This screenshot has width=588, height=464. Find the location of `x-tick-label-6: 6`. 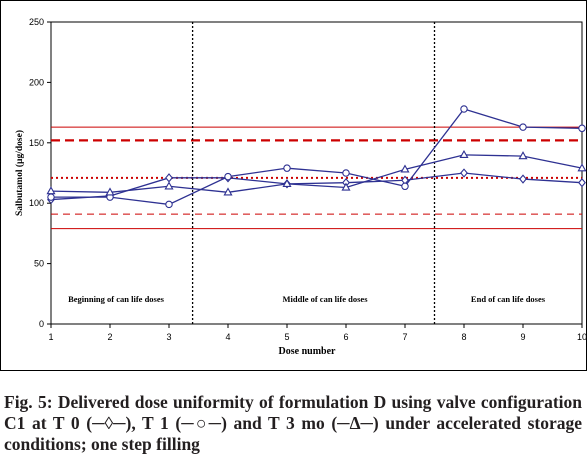

x-tick-label-6: 6 is located at coordinates (345, 337).